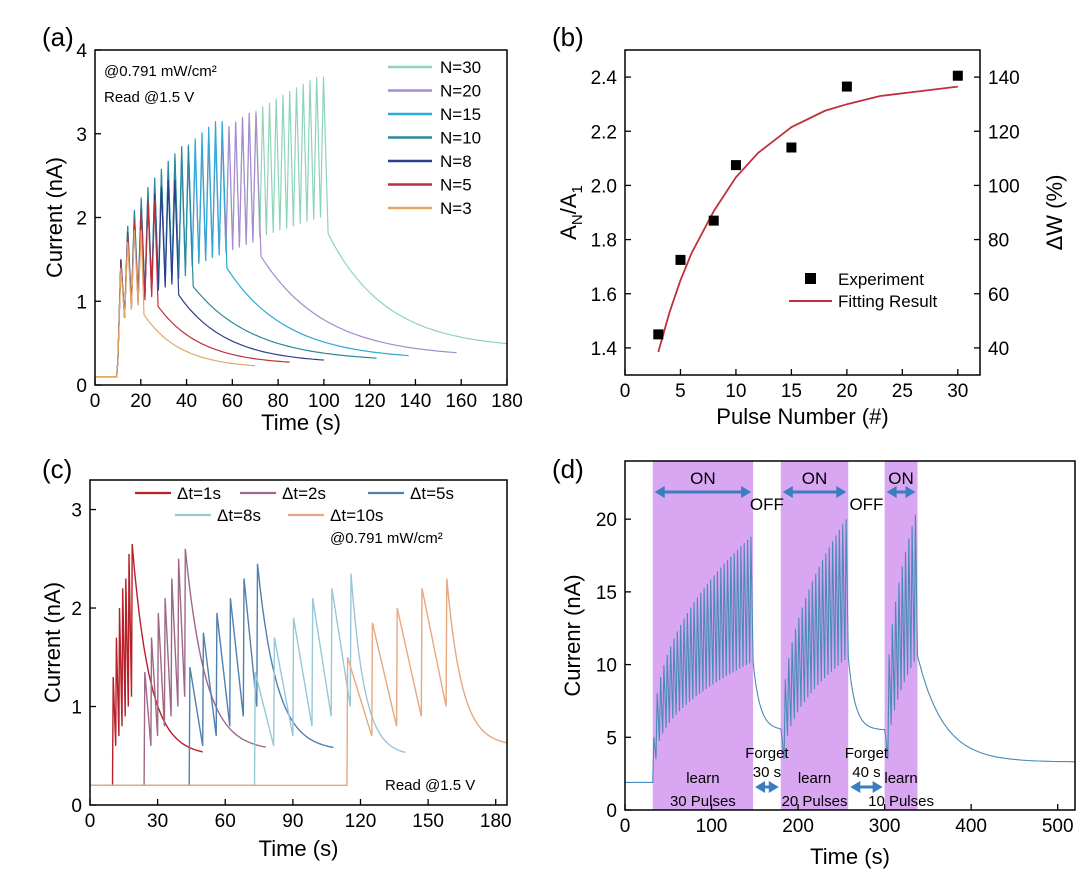  What do you see at coordinates (568, 37) in the screenshot?
I see `panel-label-b: (b)` at bounding box center [568, 37].